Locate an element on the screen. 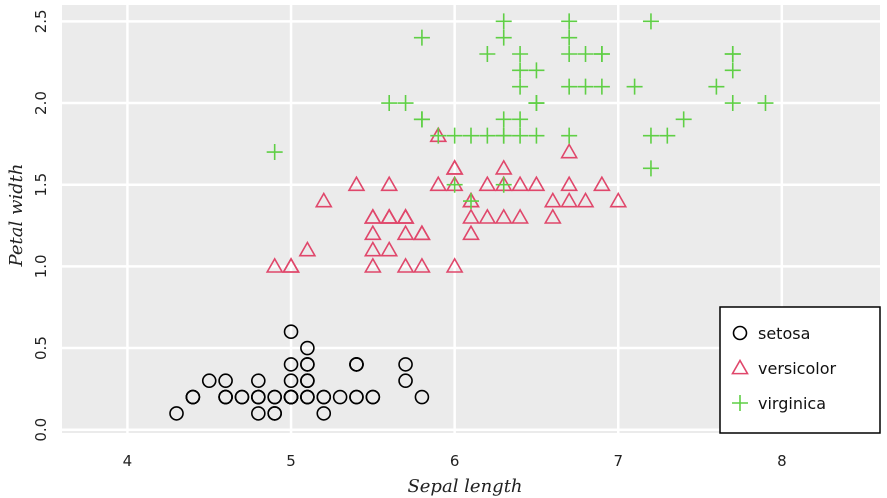  legend-marker-virginica is located at coordinates (740, 403).